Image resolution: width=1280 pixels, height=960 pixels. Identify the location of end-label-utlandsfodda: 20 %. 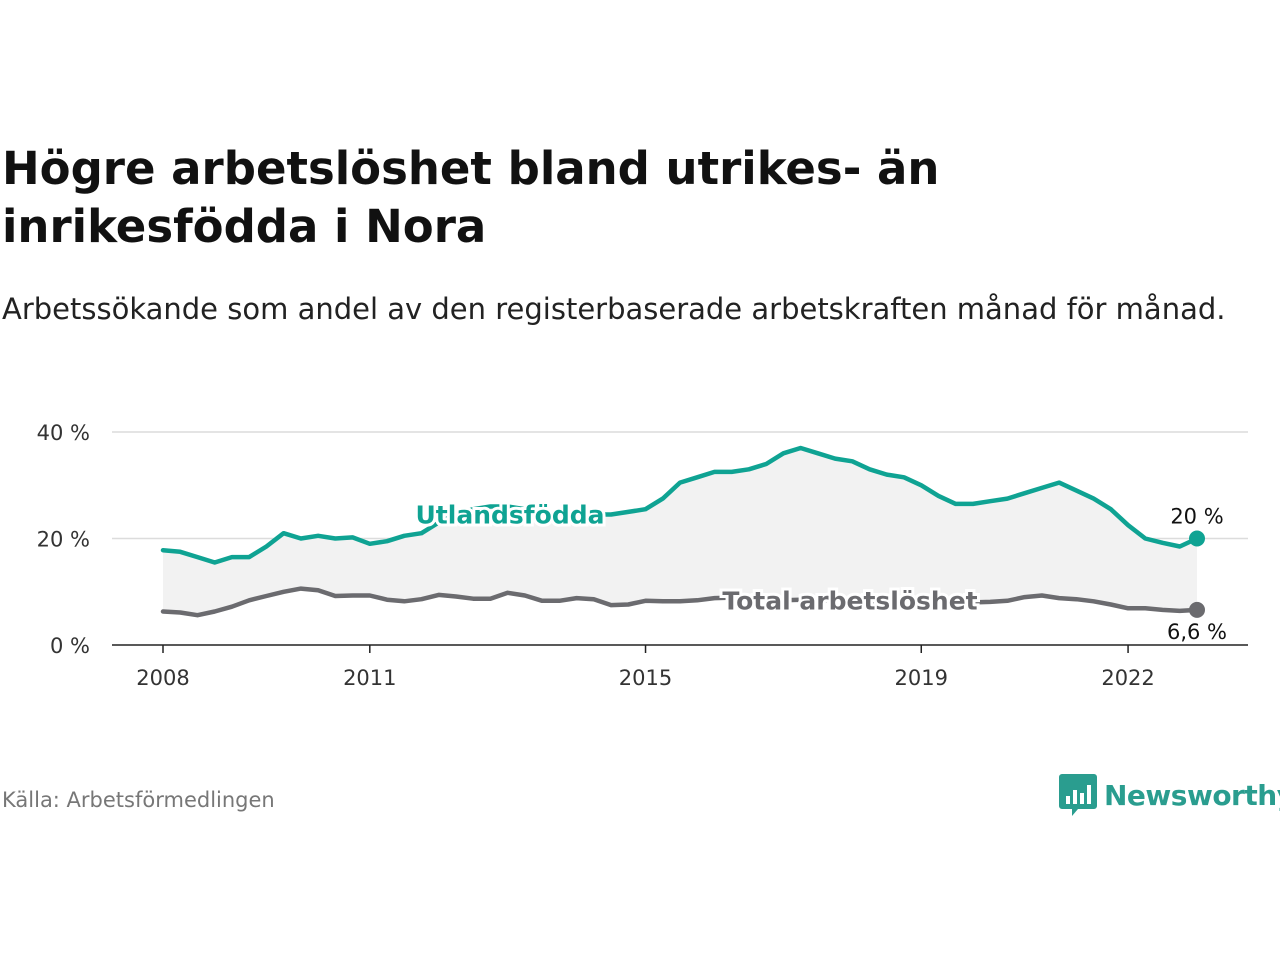
(1196, 517).